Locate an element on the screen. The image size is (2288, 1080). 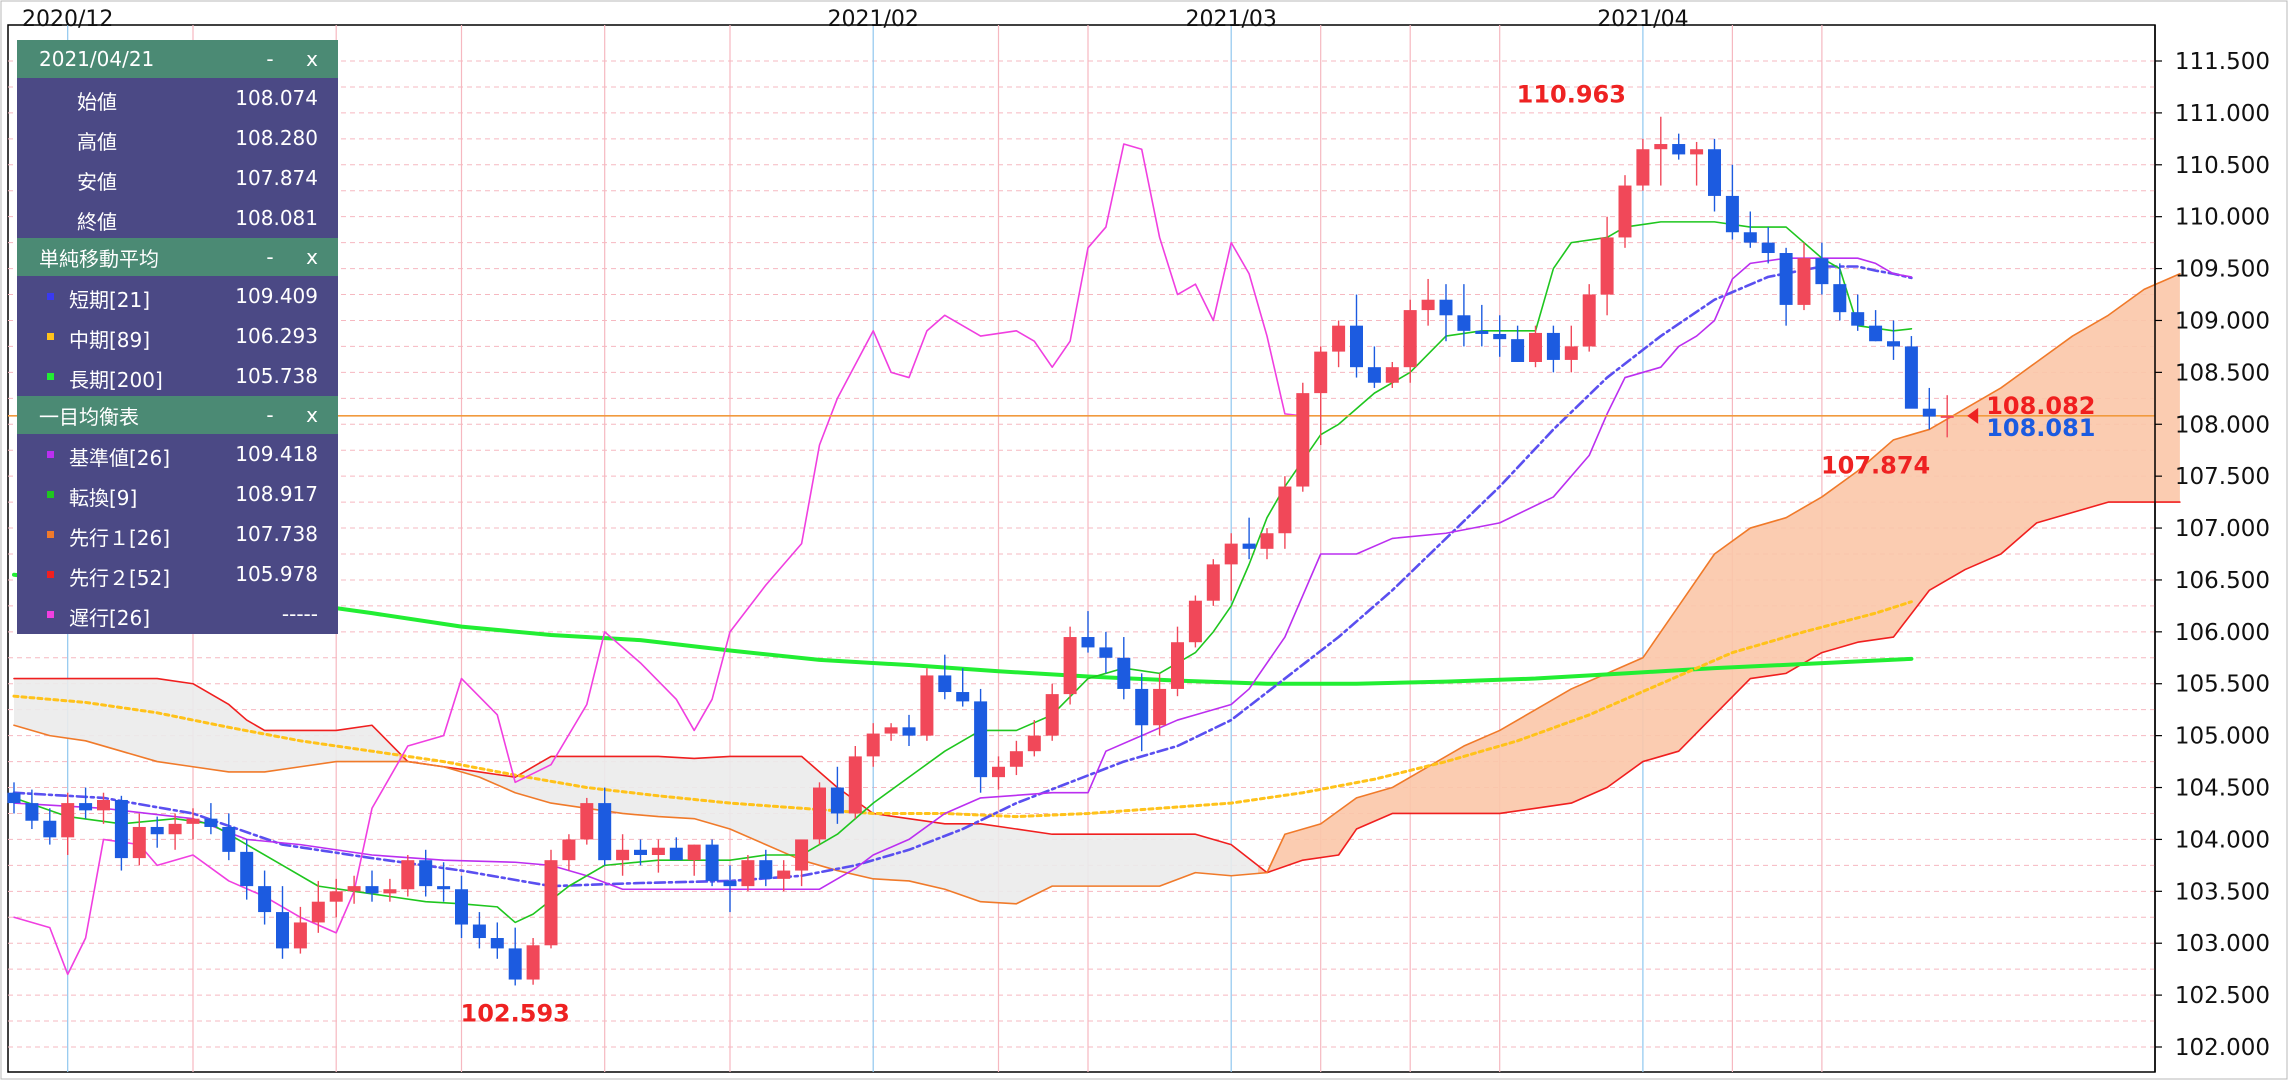
ichimoku-row-senkou1: 先行１[26] 107.738 is located at coordinates (177, 534).